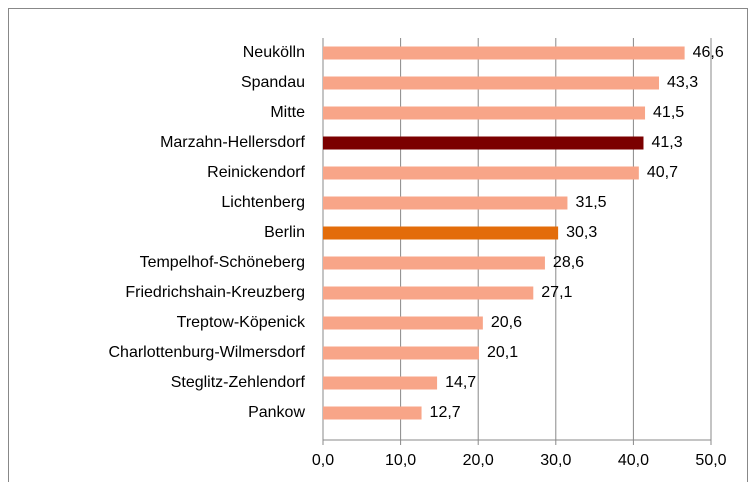 The width and height of the screenshot is (756, 482). Describe the element at coordinates (666, 142) in the screenshot. I see `value-label: 41,3` at that location.